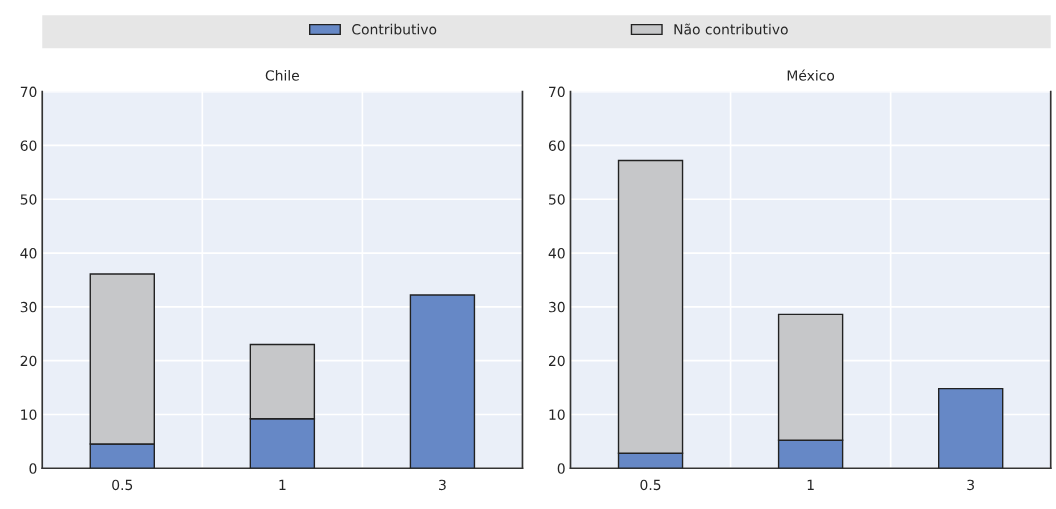 This screenshot has width=1056, height=509. What do you see at coordinates (731, 29) in the screenshot?
I see `legend-label: Não contributivo` at bounding box center [731, 29].